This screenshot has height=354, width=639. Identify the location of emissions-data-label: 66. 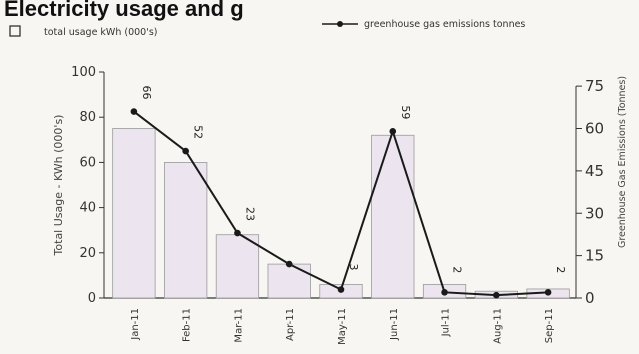
(146, 93).